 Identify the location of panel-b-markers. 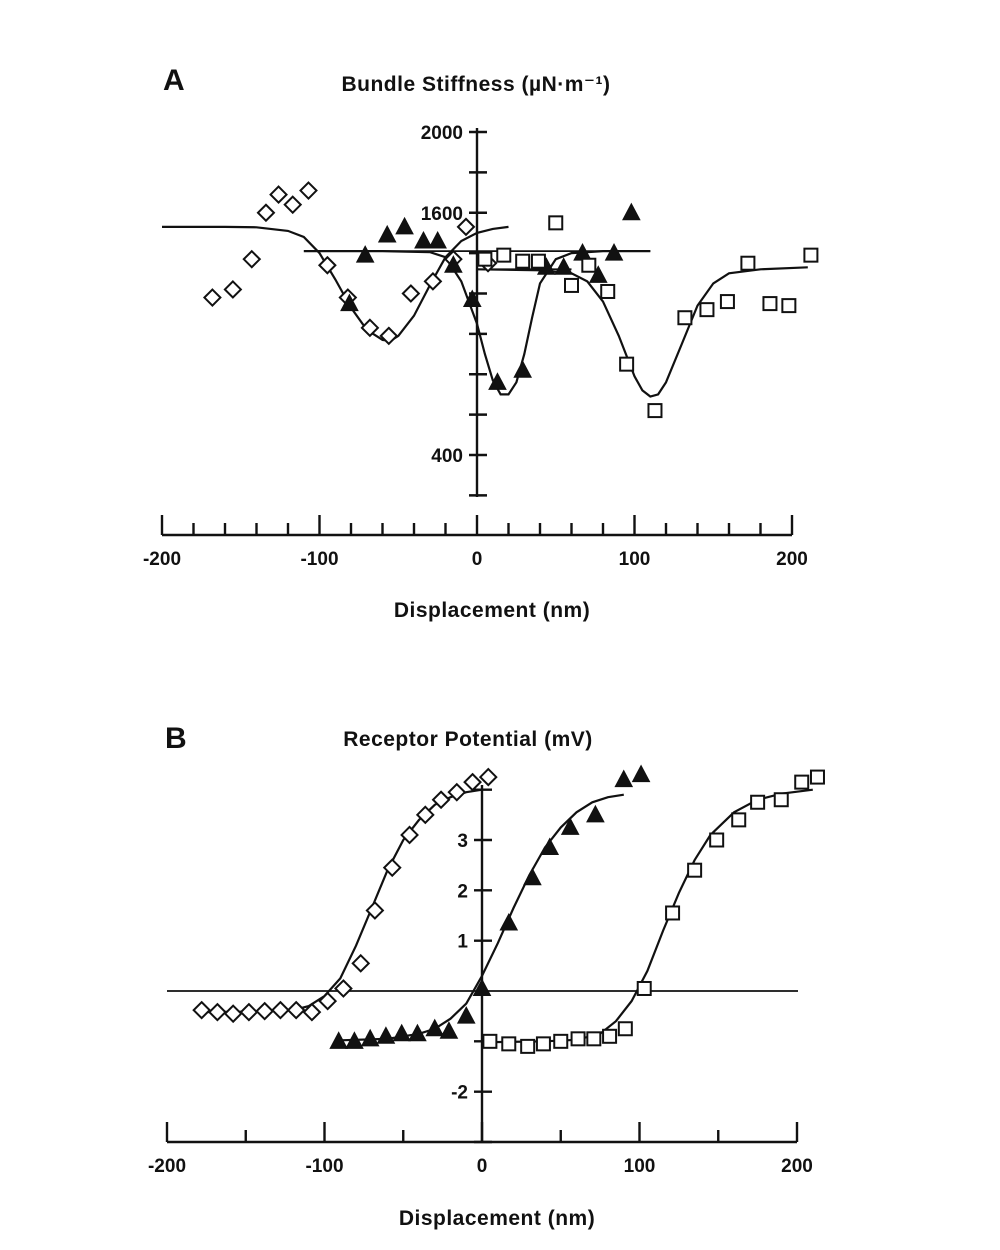
(508, 909).